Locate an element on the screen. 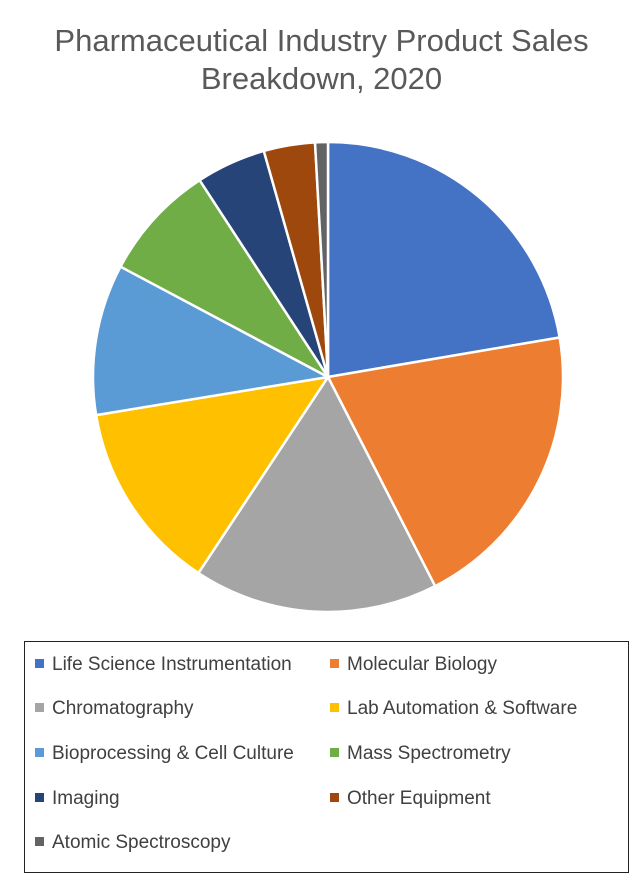 The width and height of the screenshot is (643, 895). legend-label: Molecular Biology is located at coordinates (422, 664).